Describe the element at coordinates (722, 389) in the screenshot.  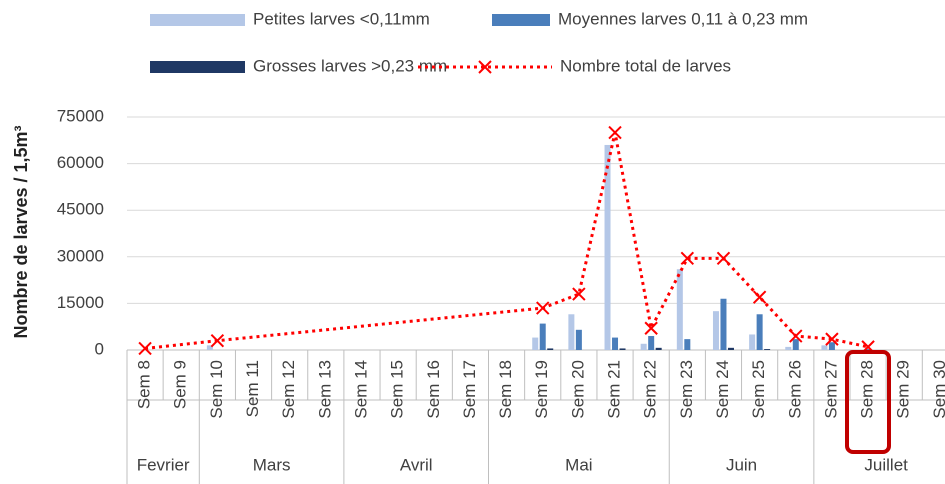
I see `x-tick-label: Sem 24` at that location.